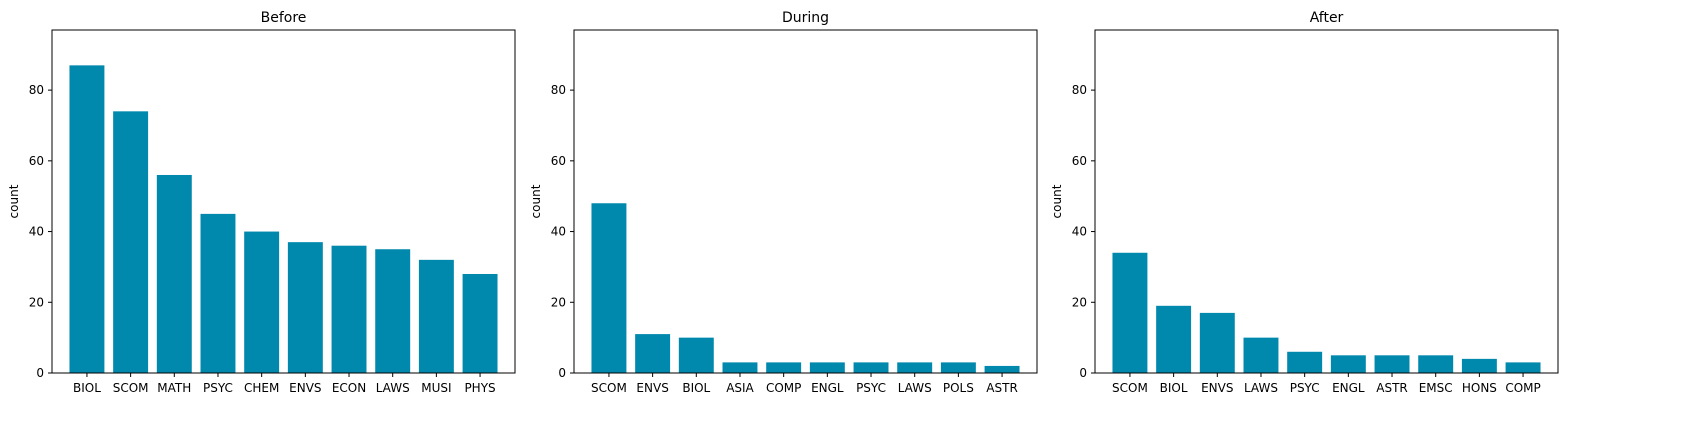 Image resolution: width=1686 pixels, height=435 pixels. What do you see at coordinates (174, 273) in the screenshot?
I see `bar-math` at bounding box center [174, 273].